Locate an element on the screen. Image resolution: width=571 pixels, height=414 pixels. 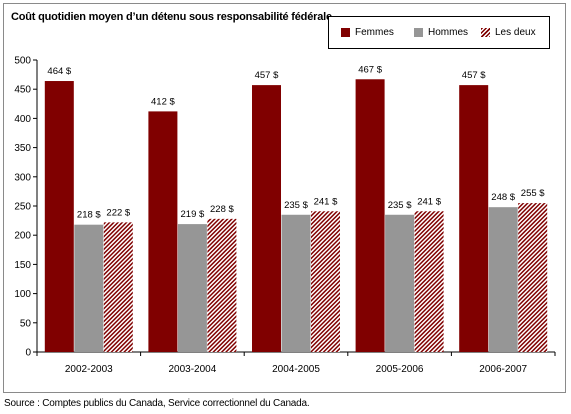
legend-swatch-hommes is located at coordinates (418, 32).